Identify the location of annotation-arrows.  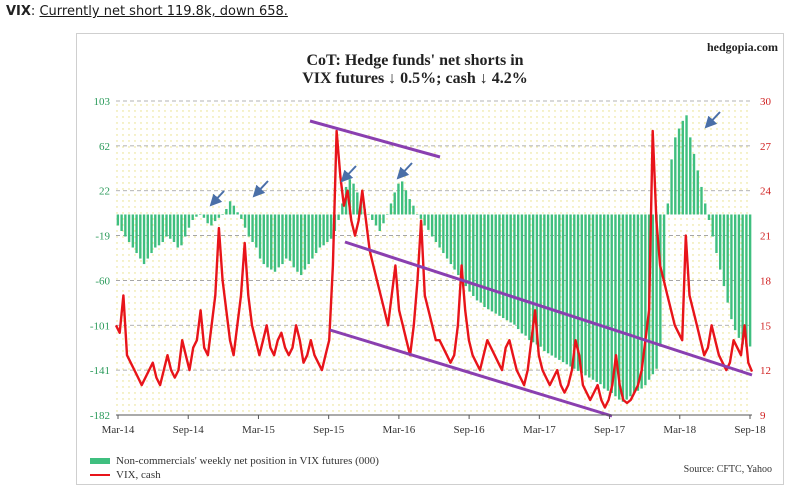
(465, 159).